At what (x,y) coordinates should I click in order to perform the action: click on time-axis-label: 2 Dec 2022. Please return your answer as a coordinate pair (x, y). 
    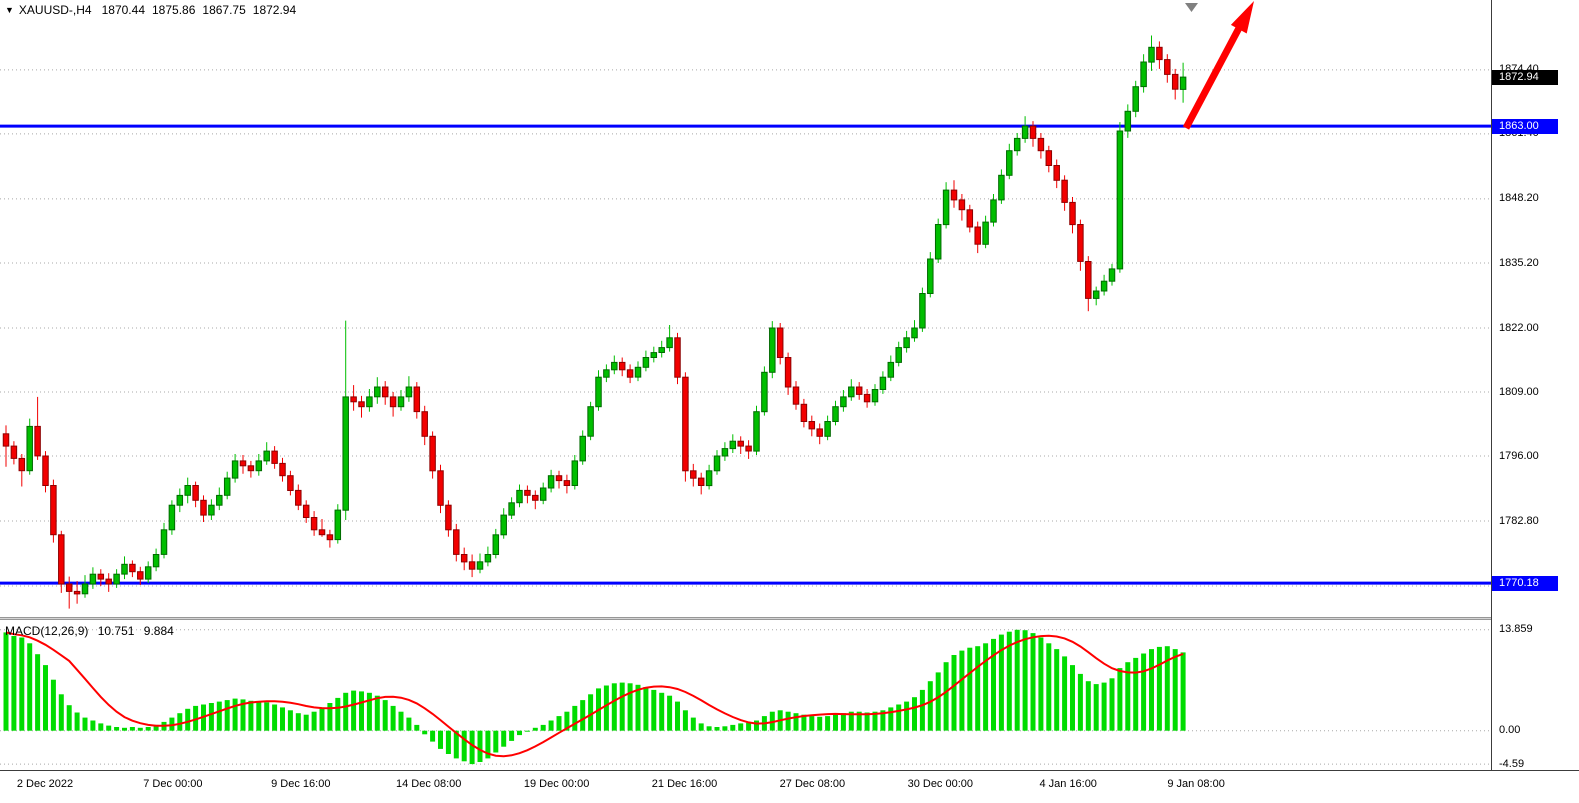
    Looking at the image, I should click on (45, 784).